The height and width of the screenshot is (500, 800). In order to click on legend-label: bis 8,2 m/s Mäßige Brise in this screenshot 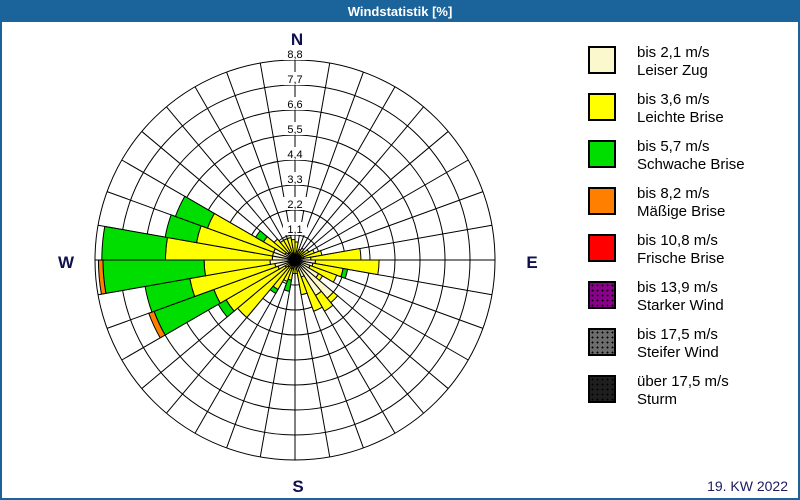, I will do `click(681, 203)`.